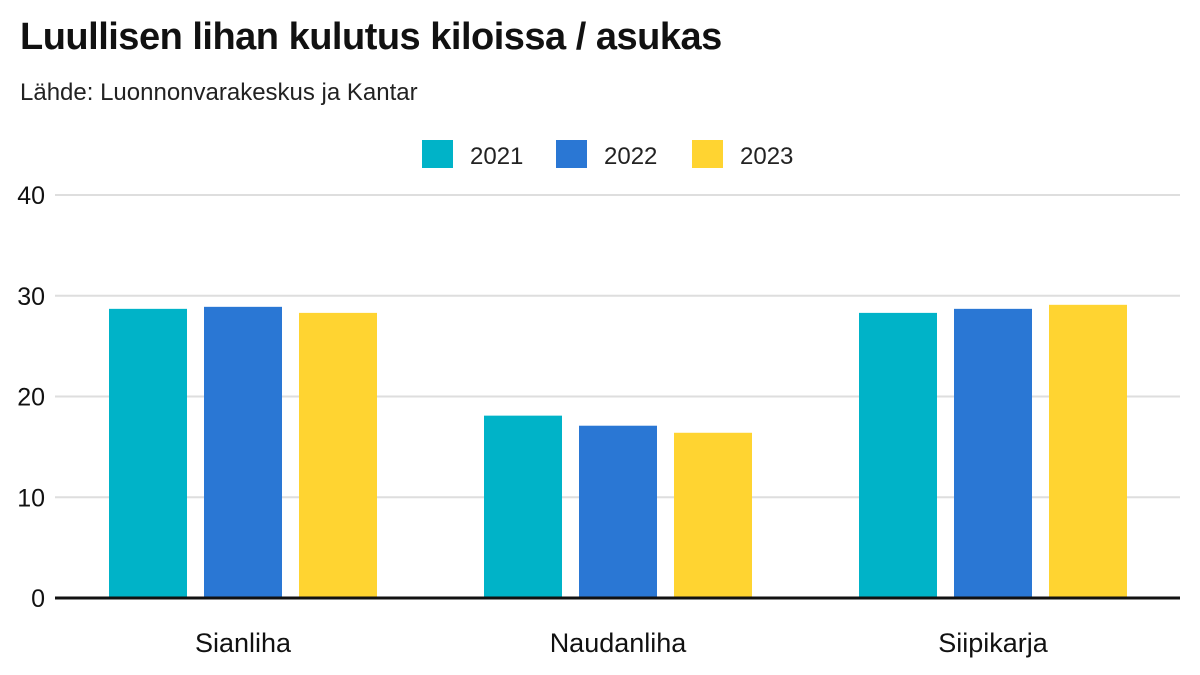 This screenshot has width=1200, height=675. I want to click on bar-naudanliha-2021, so click(523, 506).